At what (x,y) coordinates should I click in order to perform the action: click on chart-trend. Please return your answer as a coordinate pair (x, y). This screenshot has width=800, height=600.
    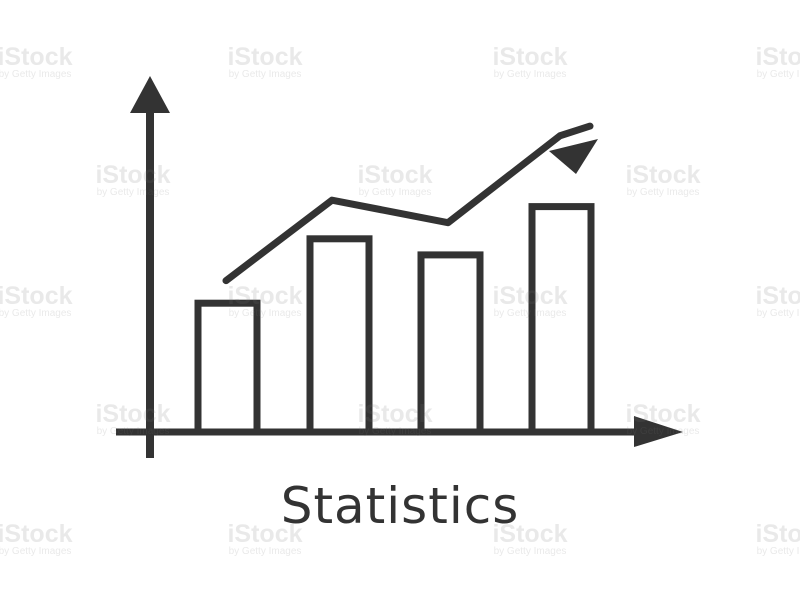
    Looking at the image, I should click on (410, 203).